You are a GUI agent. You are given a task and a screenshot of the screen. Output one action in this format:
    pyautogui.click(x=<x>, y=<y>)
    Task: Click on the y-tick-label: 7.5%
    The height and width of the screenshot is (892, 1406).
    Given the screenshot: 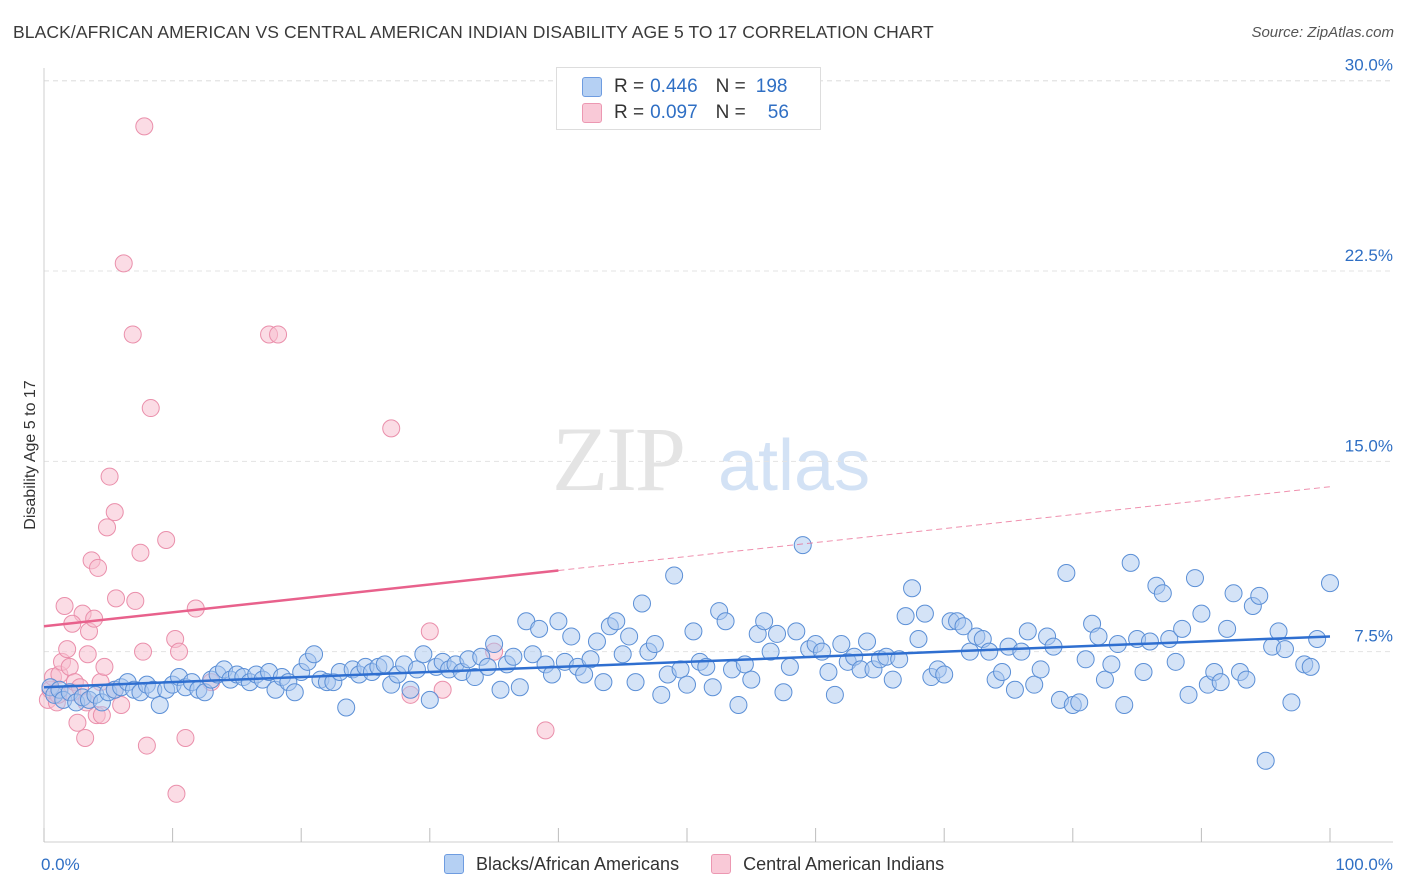 What is the action you would take?
    pyautogui.click(x=1373, y=636)
    